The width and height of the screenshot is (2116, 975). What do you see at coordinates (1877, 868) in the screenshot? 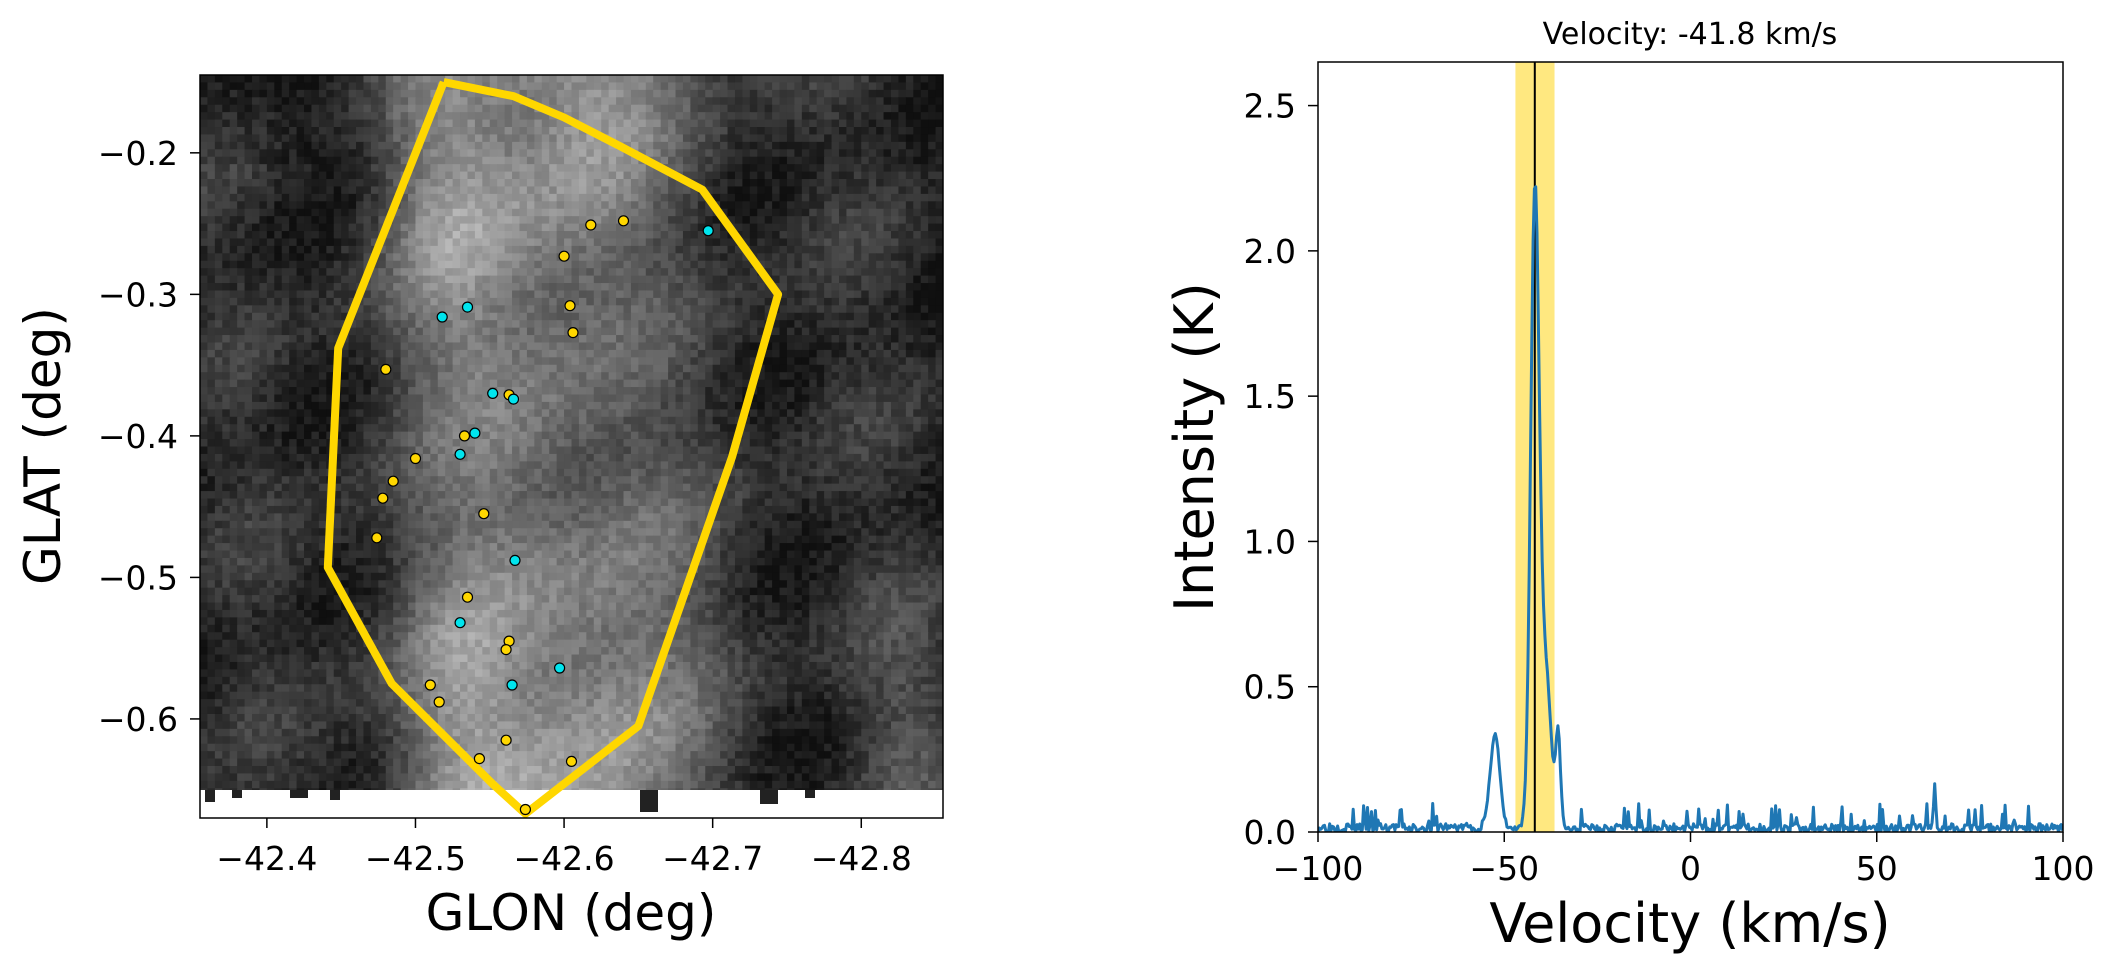
I see `spectrum-x-tick-label: 50` at bounding box center [1877, 868].